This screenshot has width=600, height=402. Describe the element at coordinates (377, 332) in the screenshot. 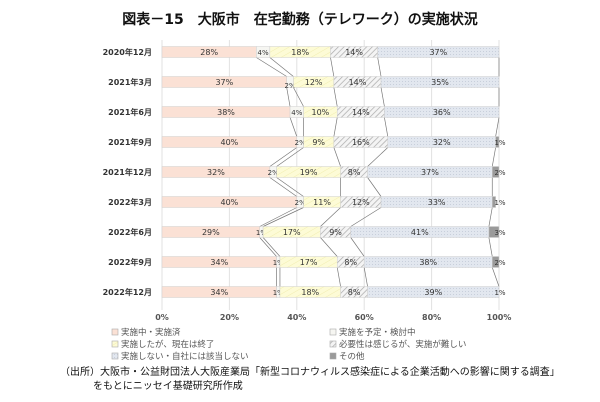

I see `legend-label: 実施を予定・検討中` at that location.